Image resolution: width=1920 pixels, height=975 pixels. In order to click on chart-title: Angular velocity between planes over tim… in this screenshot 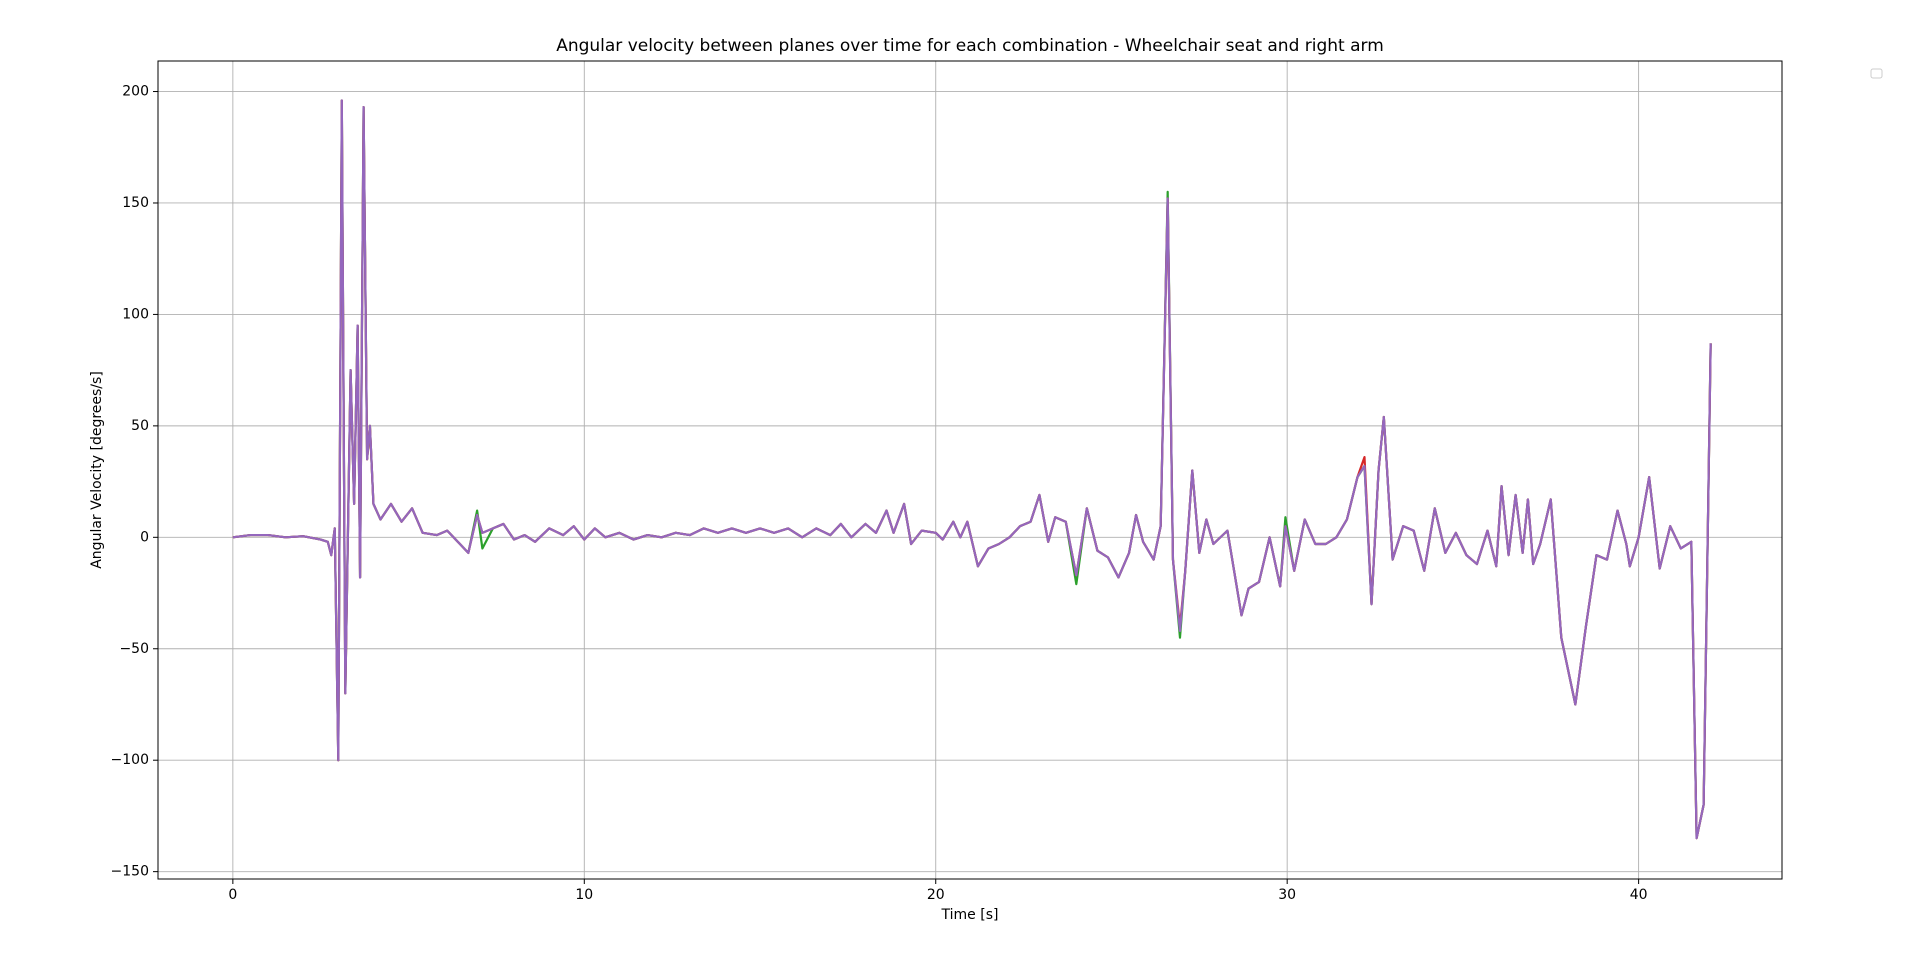, I will do `click(970, 46)`.